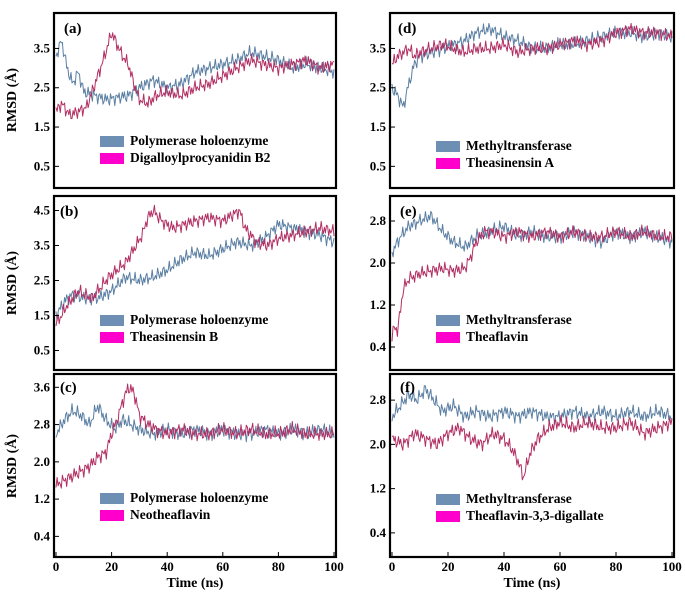  What do you see at coordinates (535, 515) in the screenshot?
I see `legend-label-ligand: Theaflavin-3,3-digallate` at bounding box center [535, 515].